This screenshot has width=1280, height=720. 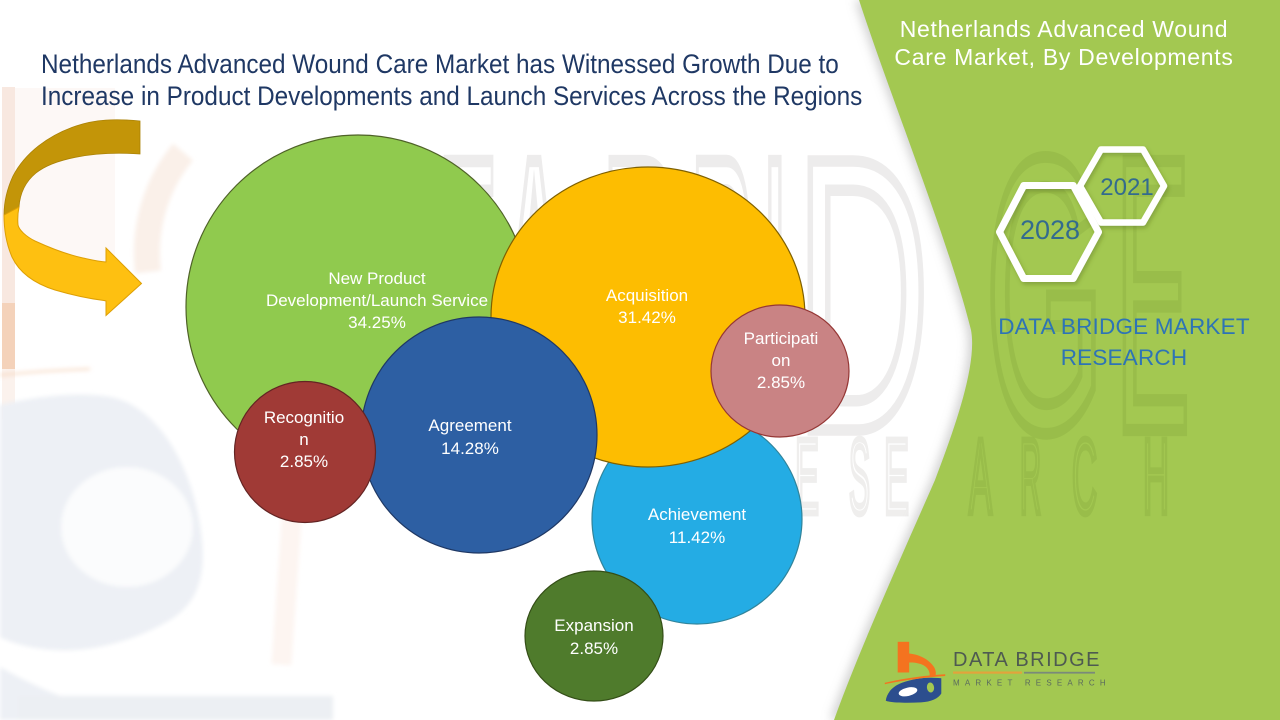 I want to click on svg-text: S, so click(x=859, y=476).